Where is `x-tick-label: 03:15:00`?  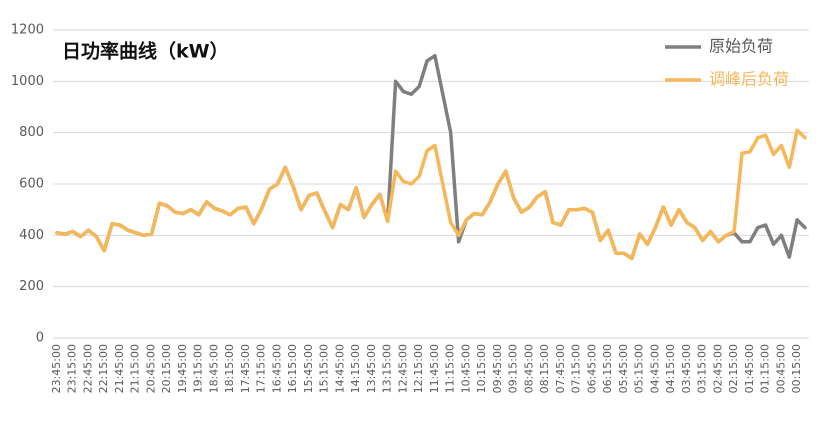
x-tick-label: 03:15:00 is located at coordinates (702, 368).